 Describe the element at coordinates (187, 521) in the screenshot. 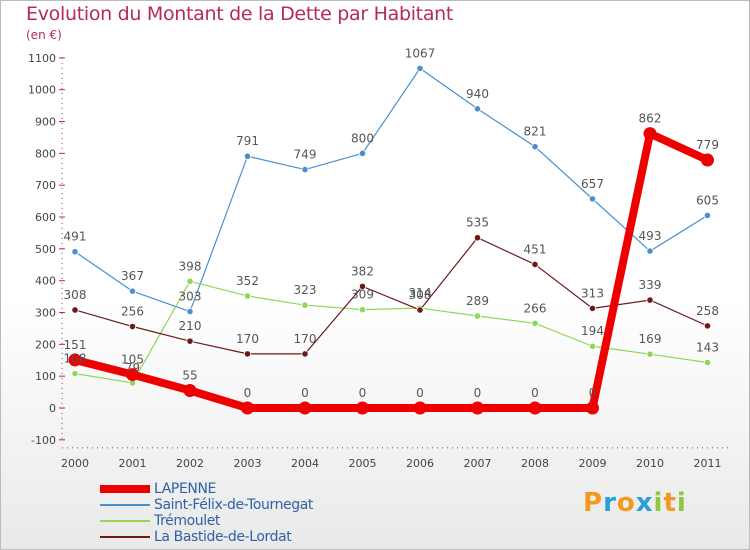

I see `legend-label: Trémoulet` at that location.